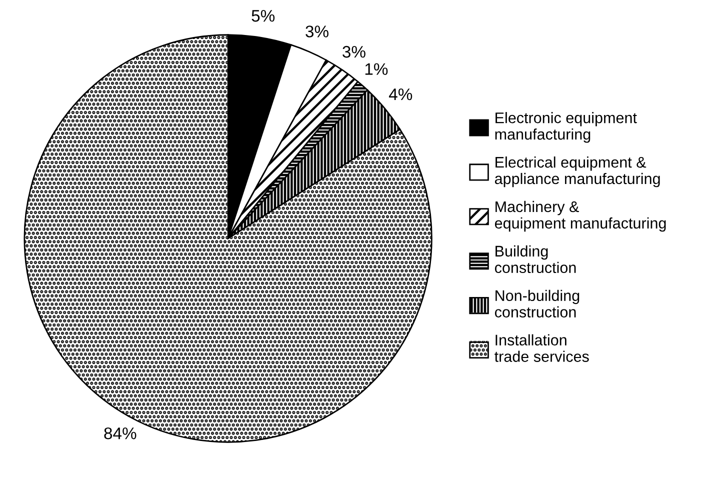 The width and height of the screenshot is (724, 477). Describe the element at coordinates (535, 259) in the screenshot. I see `legend-label: Building construction` at that location.